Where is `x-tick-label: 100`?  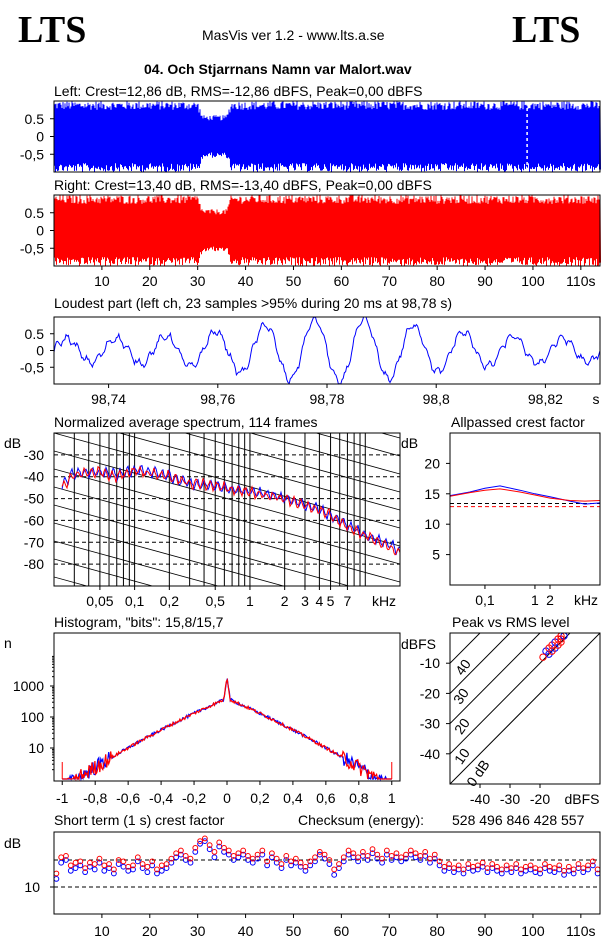
x-tick-label: 100 is located at coordinates (533, 931).